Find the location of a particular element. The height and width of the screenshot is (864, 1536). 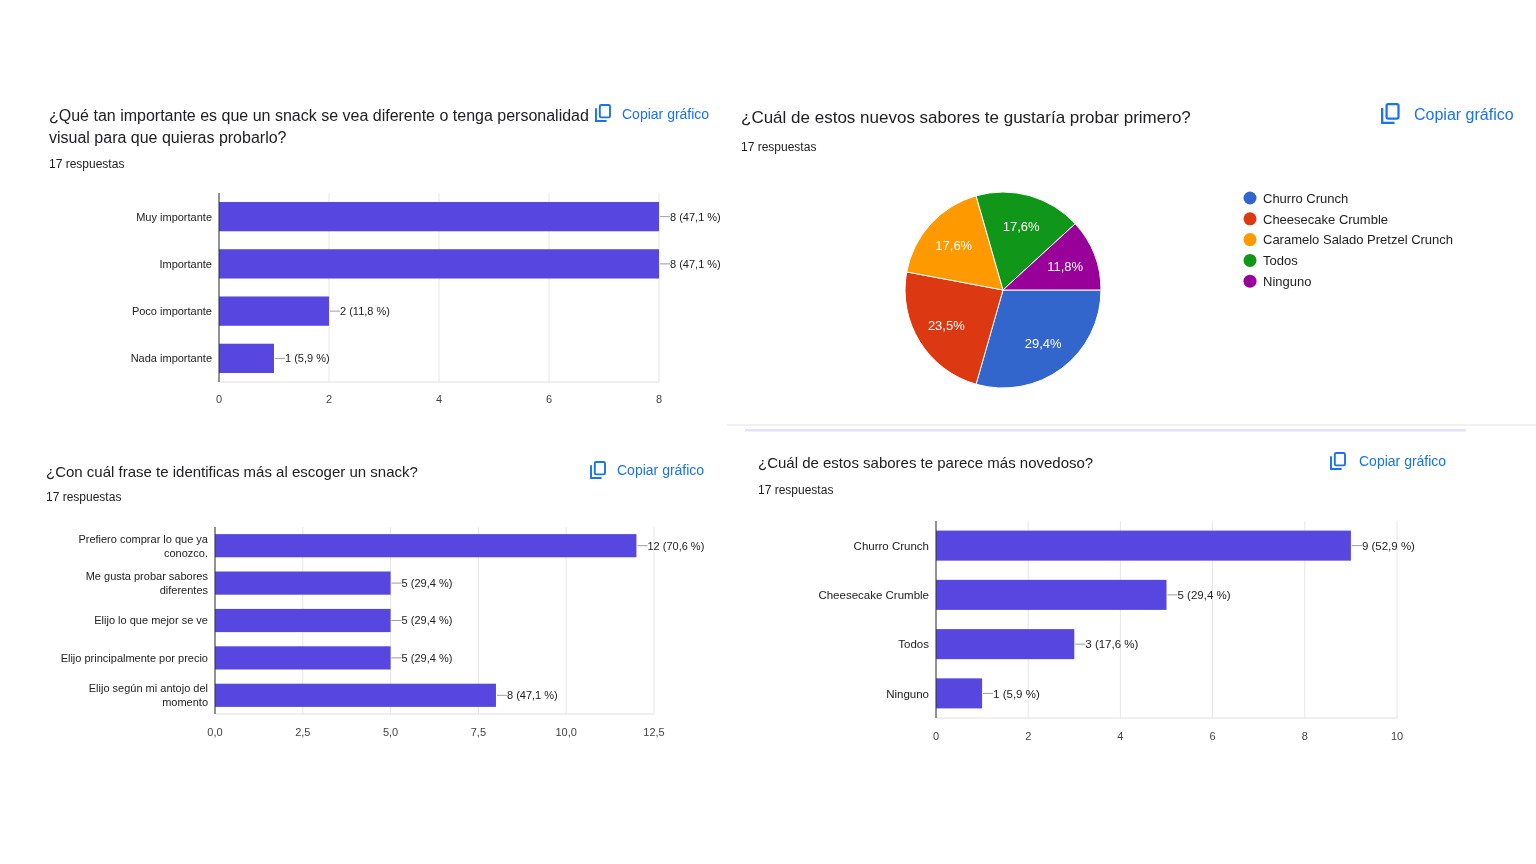

legend-label: Todos is located at coordinates (1281, 261).